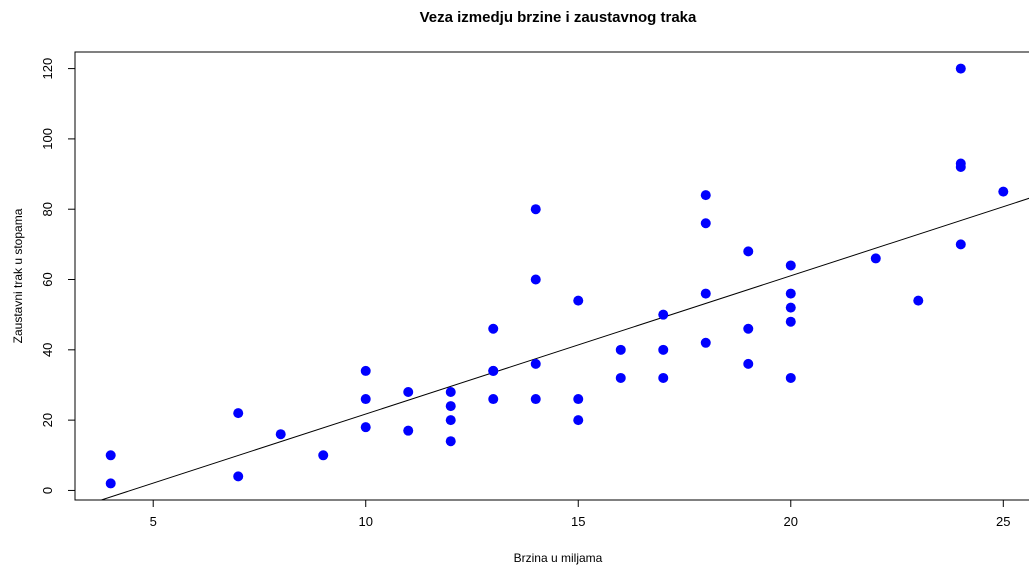 This screenshot has width=1029, height=570. Describe the element at coordinates (558, 558) in the screenshot. I see `x-axis-label: Brzina u miljama` at that location.